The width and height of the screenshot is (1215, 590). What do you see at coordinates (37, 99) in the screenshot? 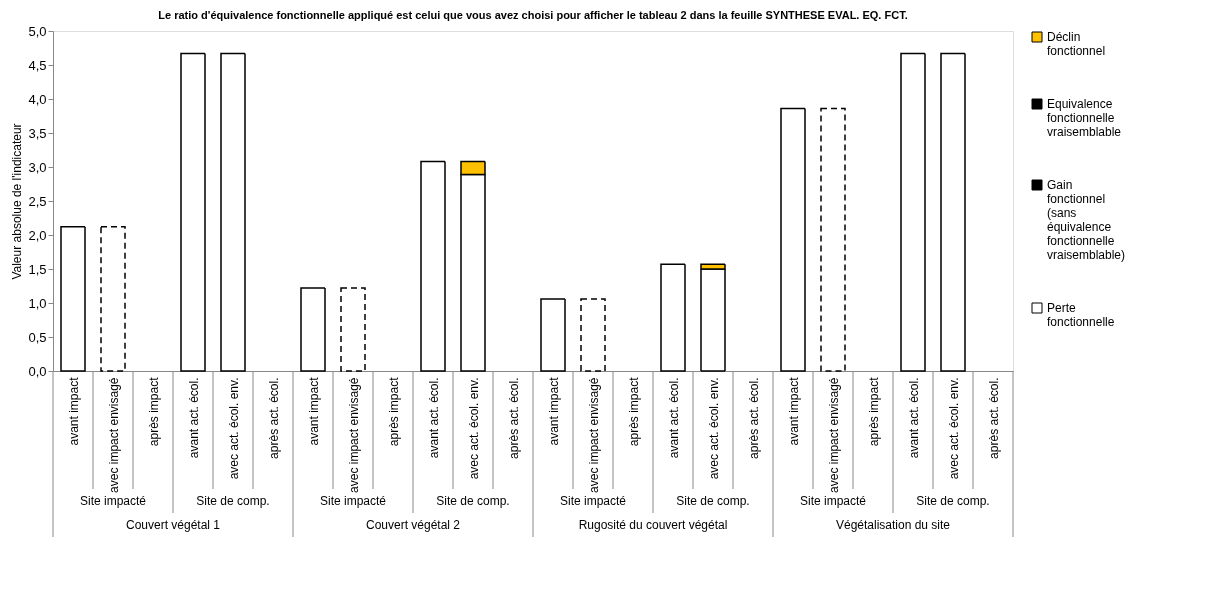
I see `y-tick-label: 4,0` at bounding box center [37, 99].